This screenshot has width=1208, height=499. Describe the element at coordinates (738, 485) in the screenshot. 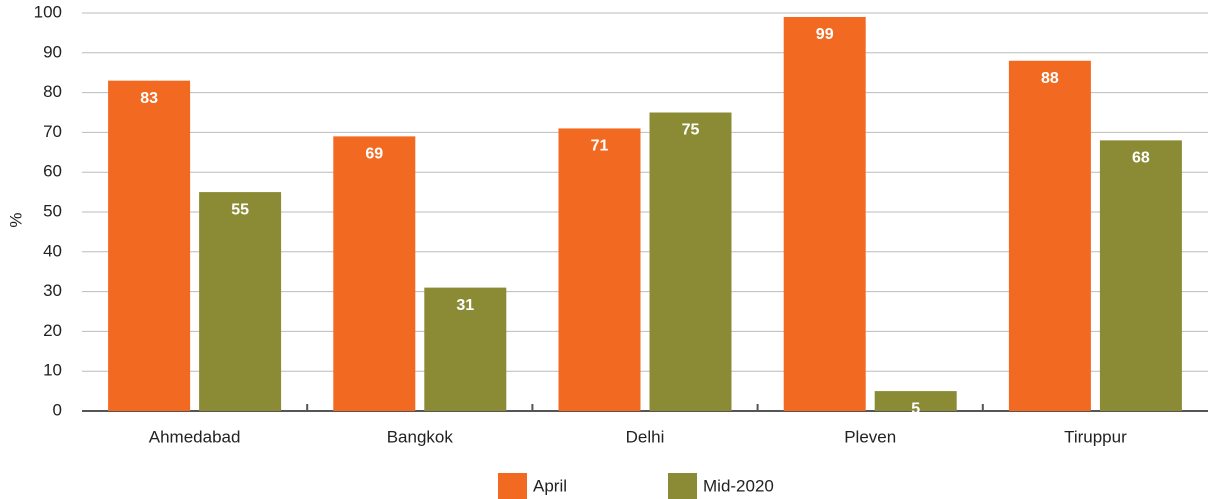

I see `legend-label: Mid-2020` at that location.